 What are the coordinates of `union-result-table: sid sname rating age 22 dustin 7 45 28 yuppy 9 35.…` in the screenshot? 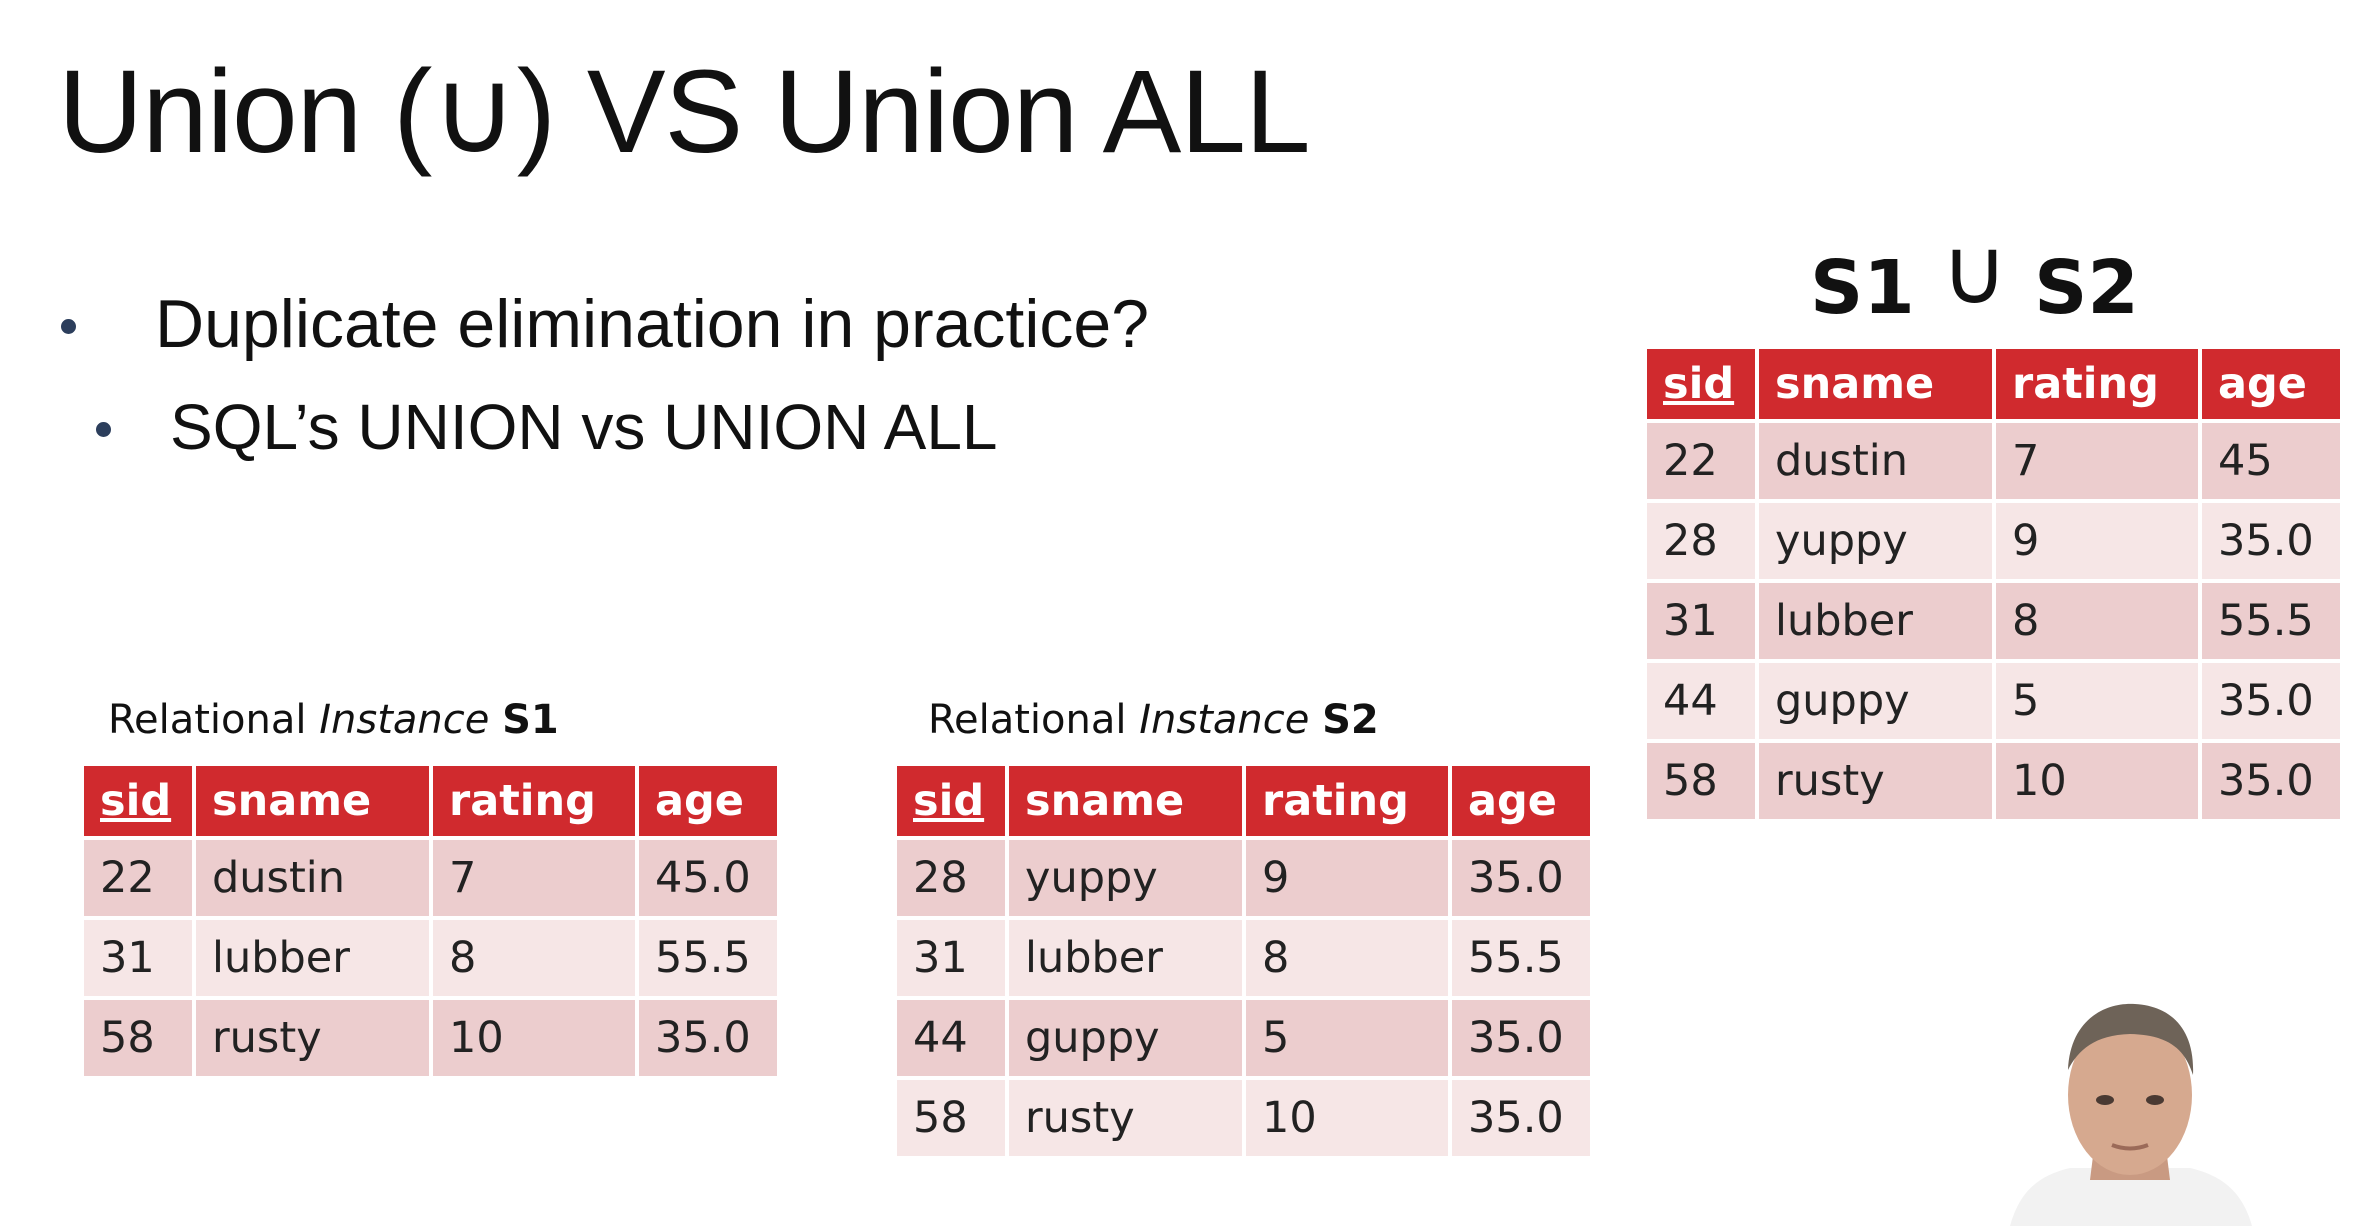 It's located at (1993, 584).